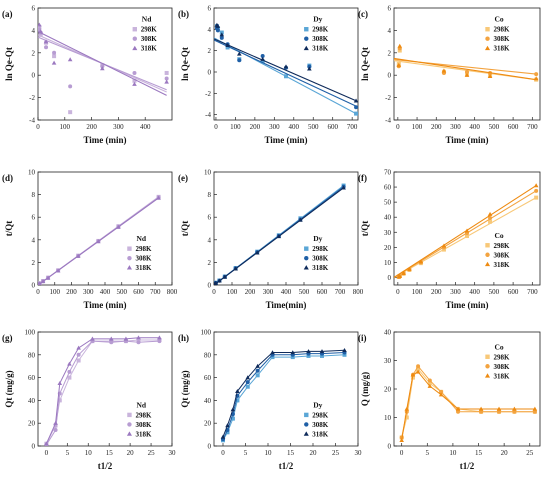 This screenshot has width=550, height=493. Describe the element at coordinates (183, 338) in the screenshot. I see `panel-label: (h)` at that location.